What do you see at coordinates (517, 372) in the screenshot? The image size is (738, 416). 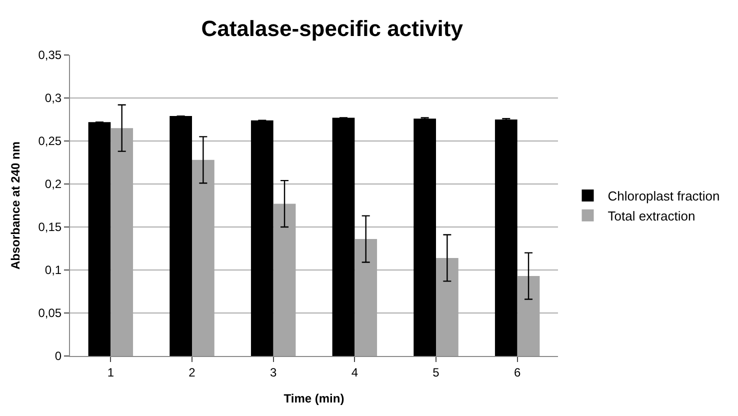 I see `x-tick-label: 6` at bounding box center [517, 372].